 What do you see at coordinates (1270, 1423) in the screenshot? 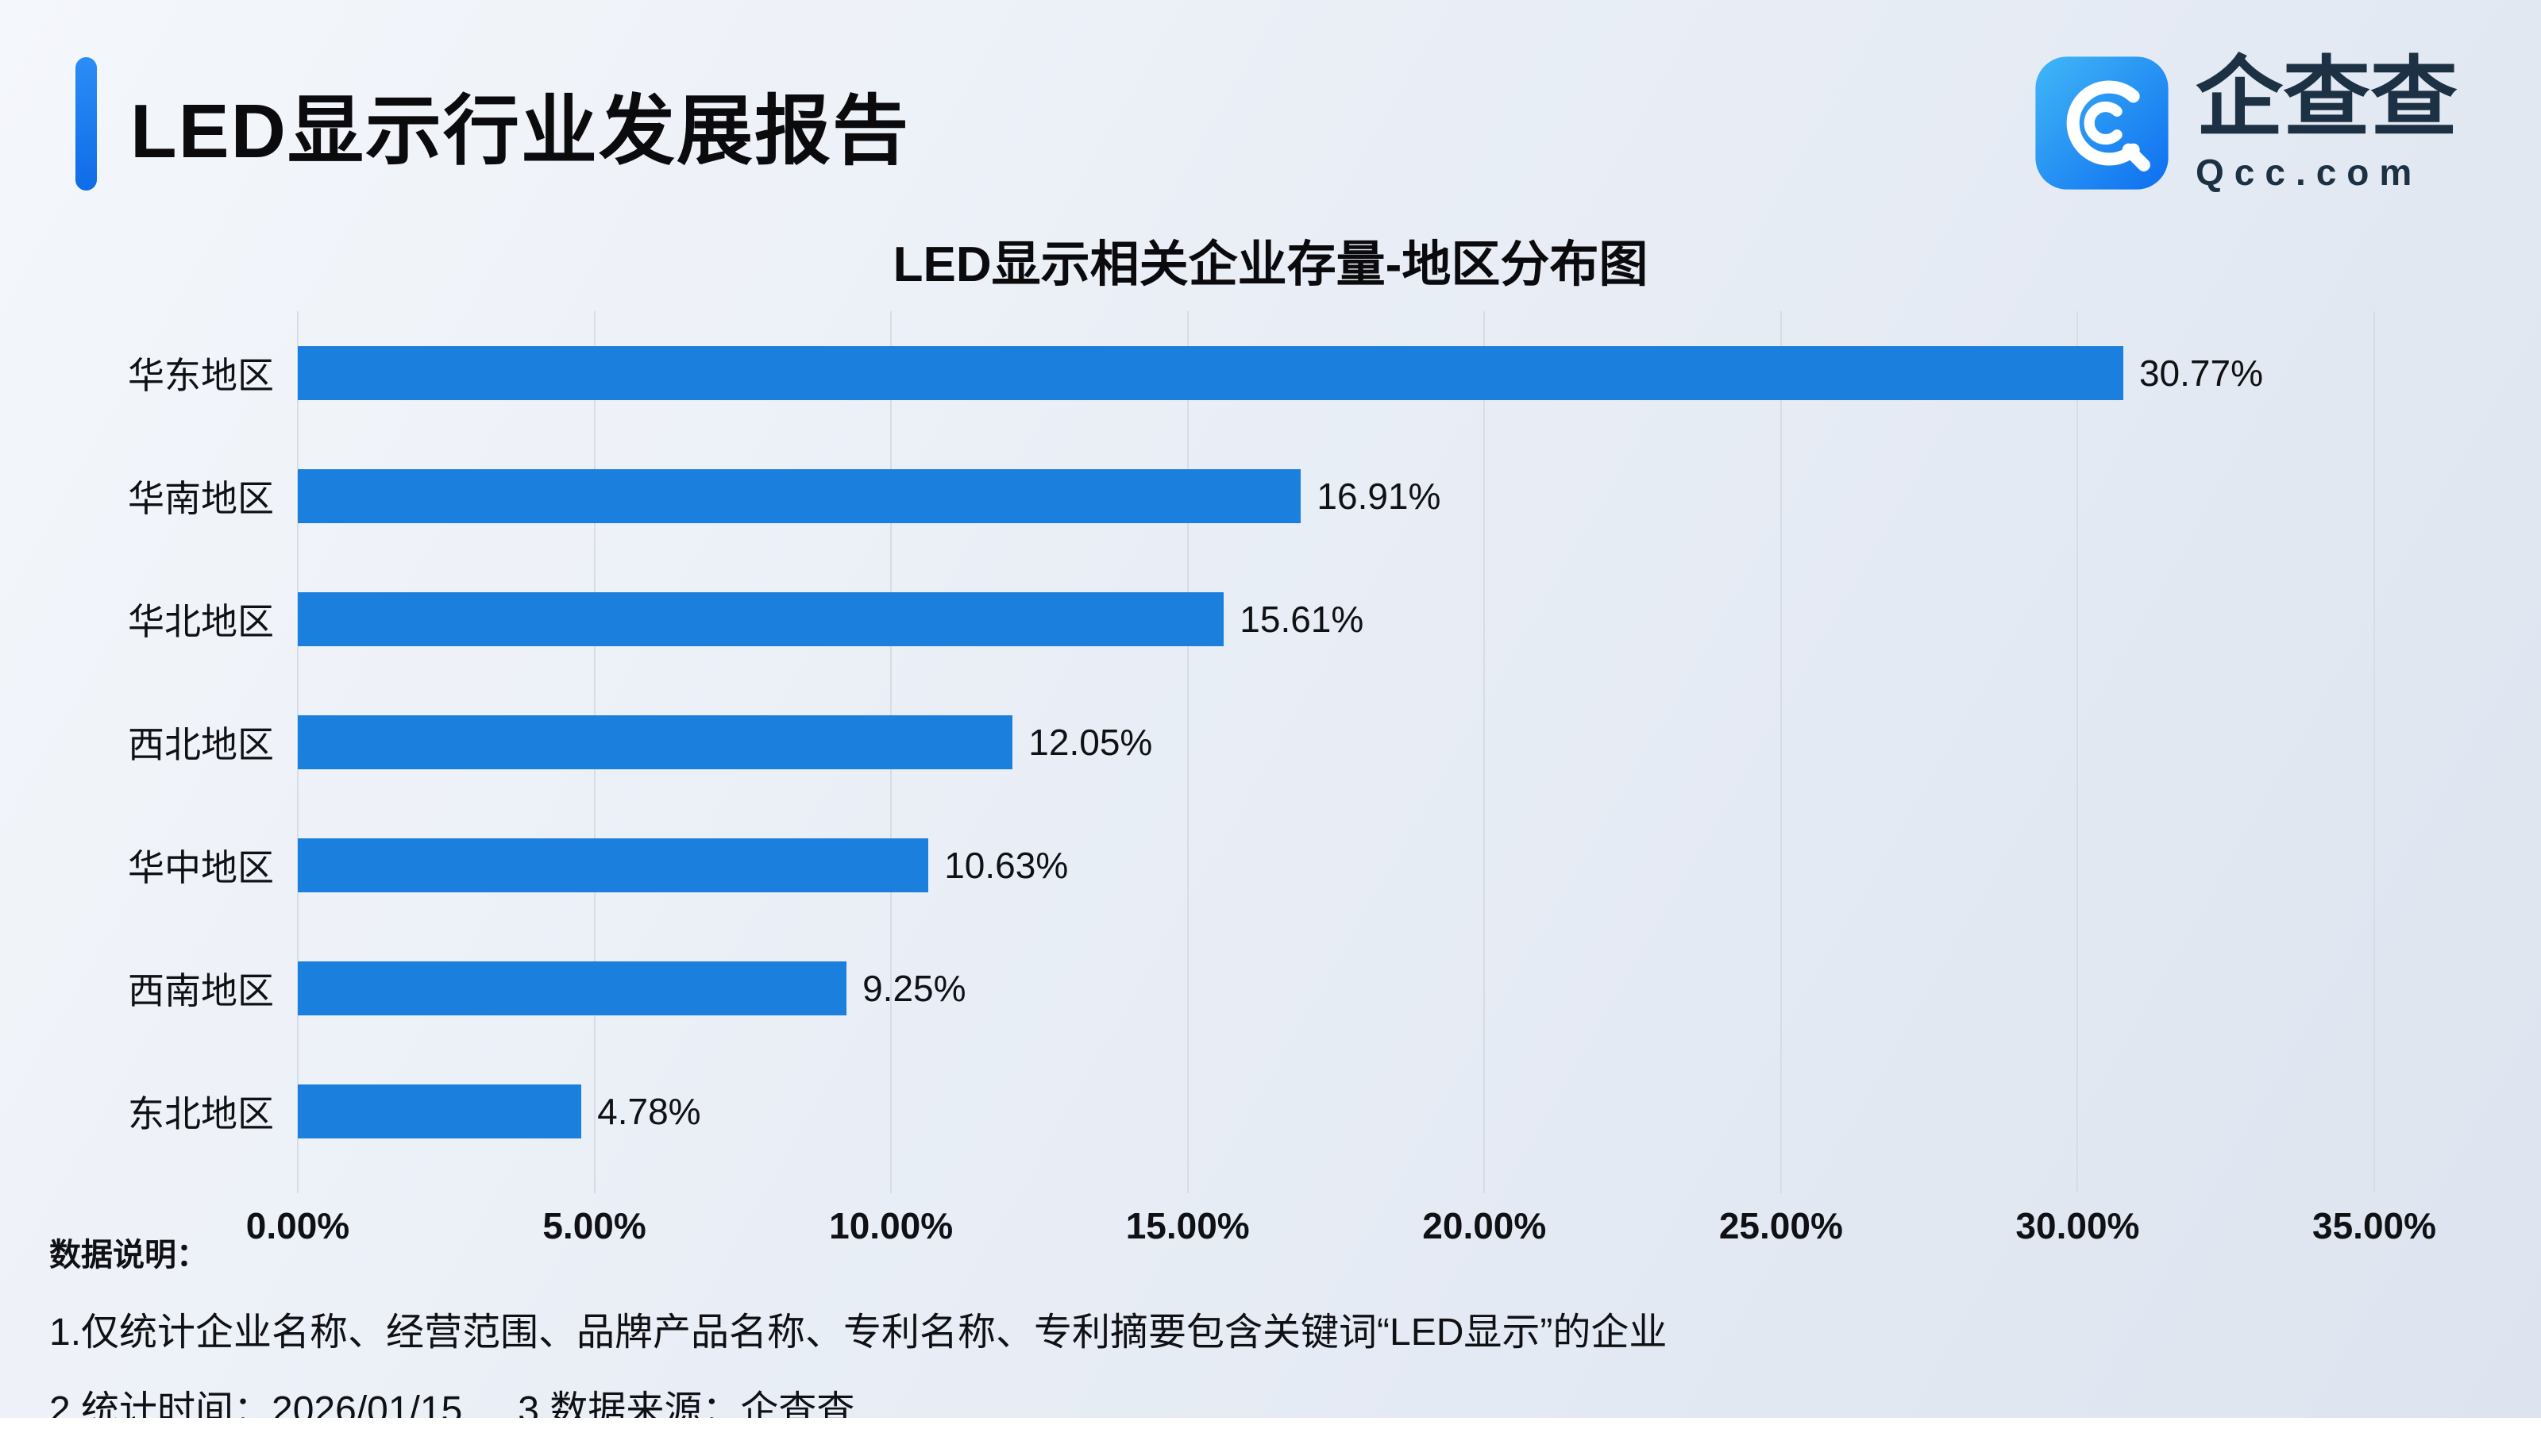
I see `bottom-white-strip` at bounding box center [1270, 1423].